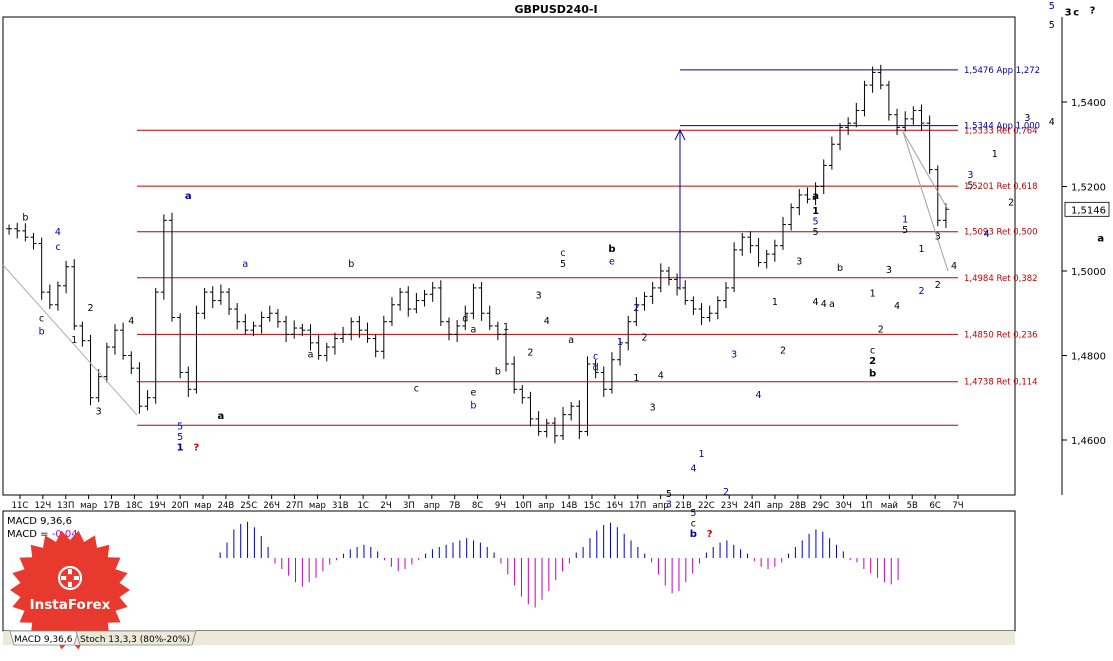 The width and height of the screenshot is (1113, 661). I want to click on wave-label: ?, so click(710, 534).